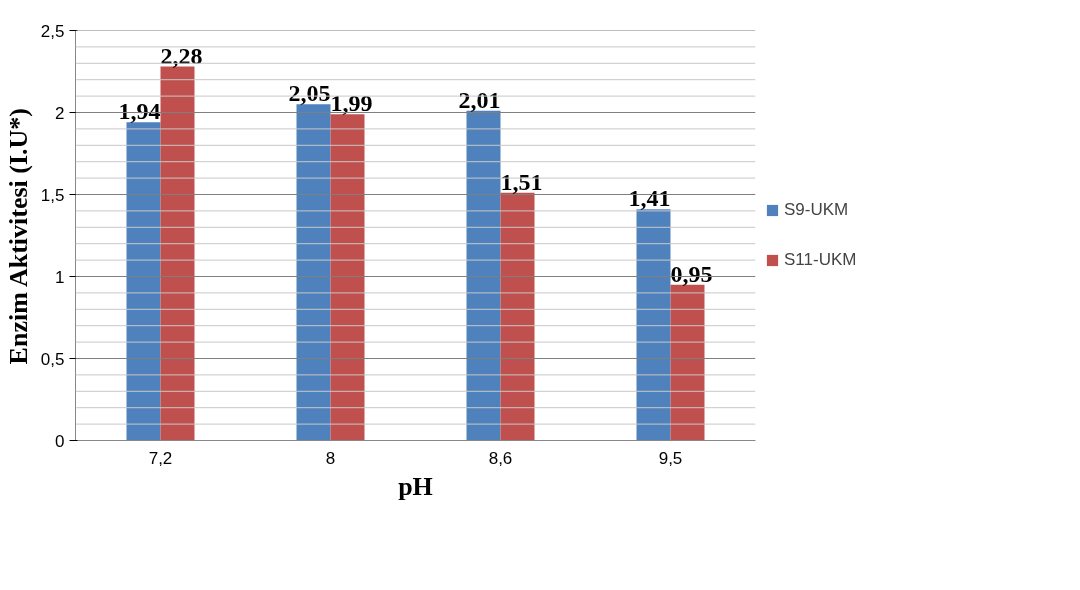 The height and width of the screenshot is (590, 1080). Describe the element at coordinates (415, 486) in the screenshot. I see `x-axis-title: pH` at that location.